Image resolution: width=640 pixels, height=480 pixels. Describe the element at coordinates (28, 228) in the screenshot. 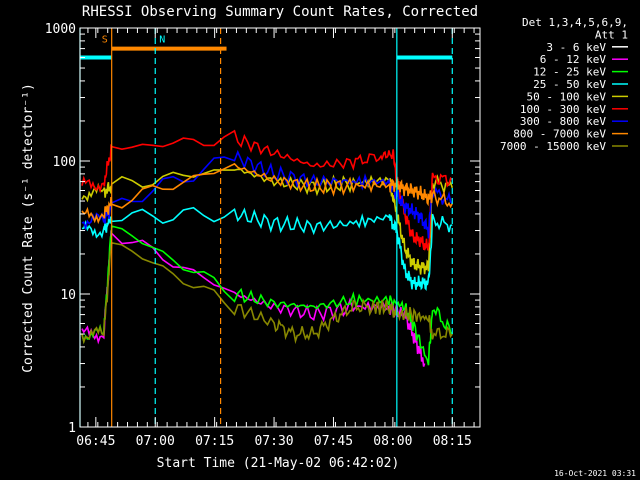

I see `y-axis-label: Corrected Count Rate (s⁻¹ detector⁻¹)` at that location.